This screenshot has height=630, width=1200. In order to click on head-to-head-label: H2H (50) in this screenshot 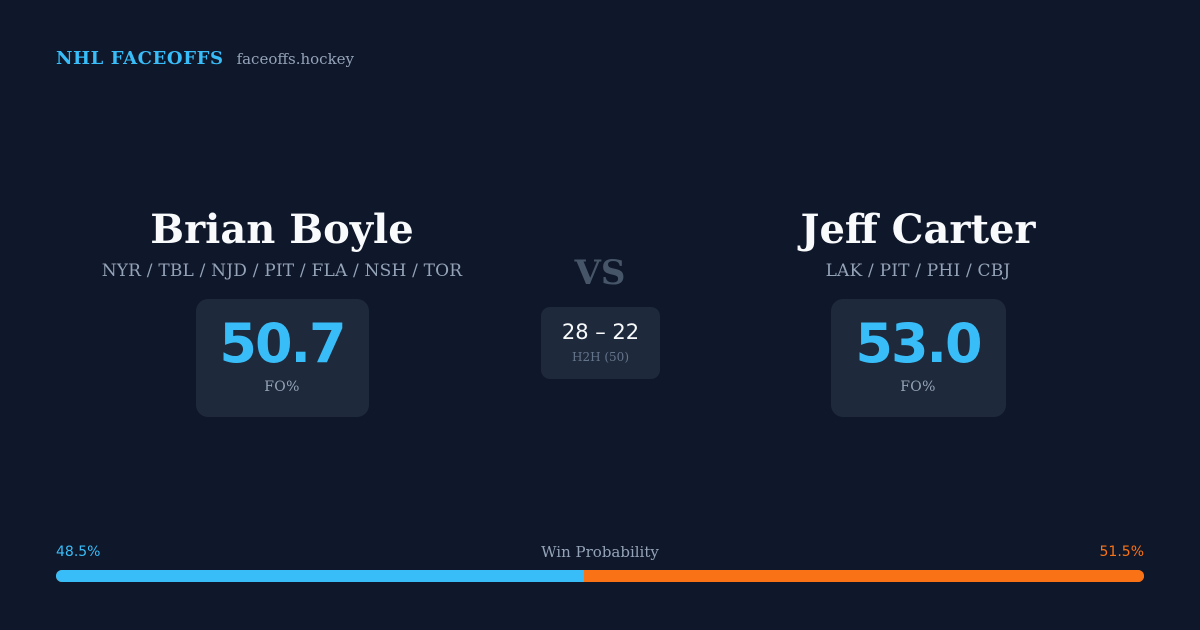, I will do `click(600, 357)`.